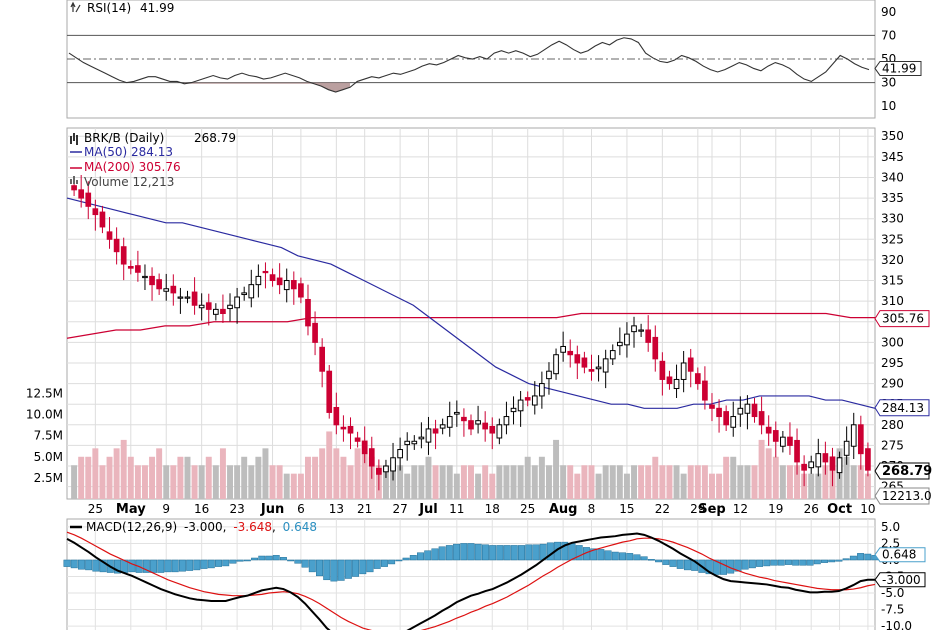 The width and height of the screenshot is (936, 630). Describe the element at coordinates (131, 527) in the screenshot. I see `macd-legend-title: MACD(12,26,9)` at that location.